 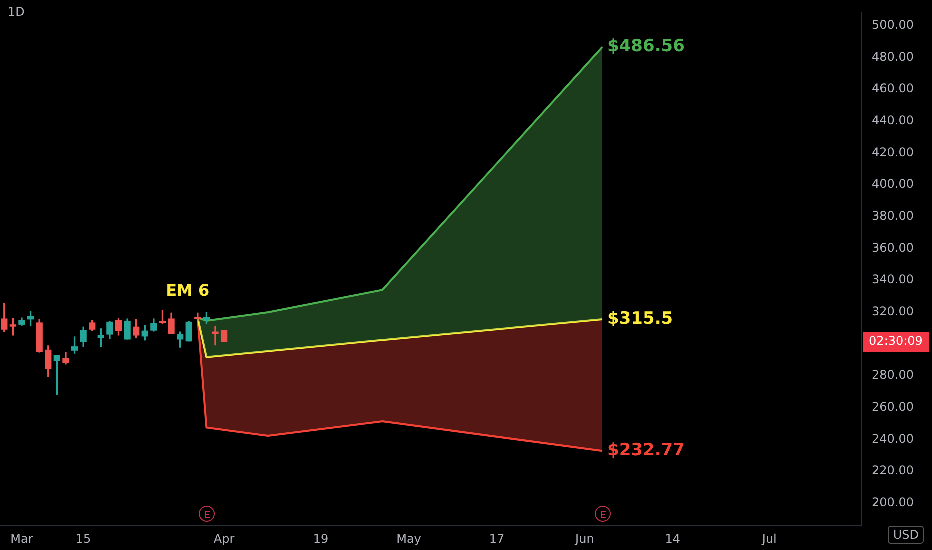 I want to click on y-tick-label: 440.00, so click(x=893, y=121).